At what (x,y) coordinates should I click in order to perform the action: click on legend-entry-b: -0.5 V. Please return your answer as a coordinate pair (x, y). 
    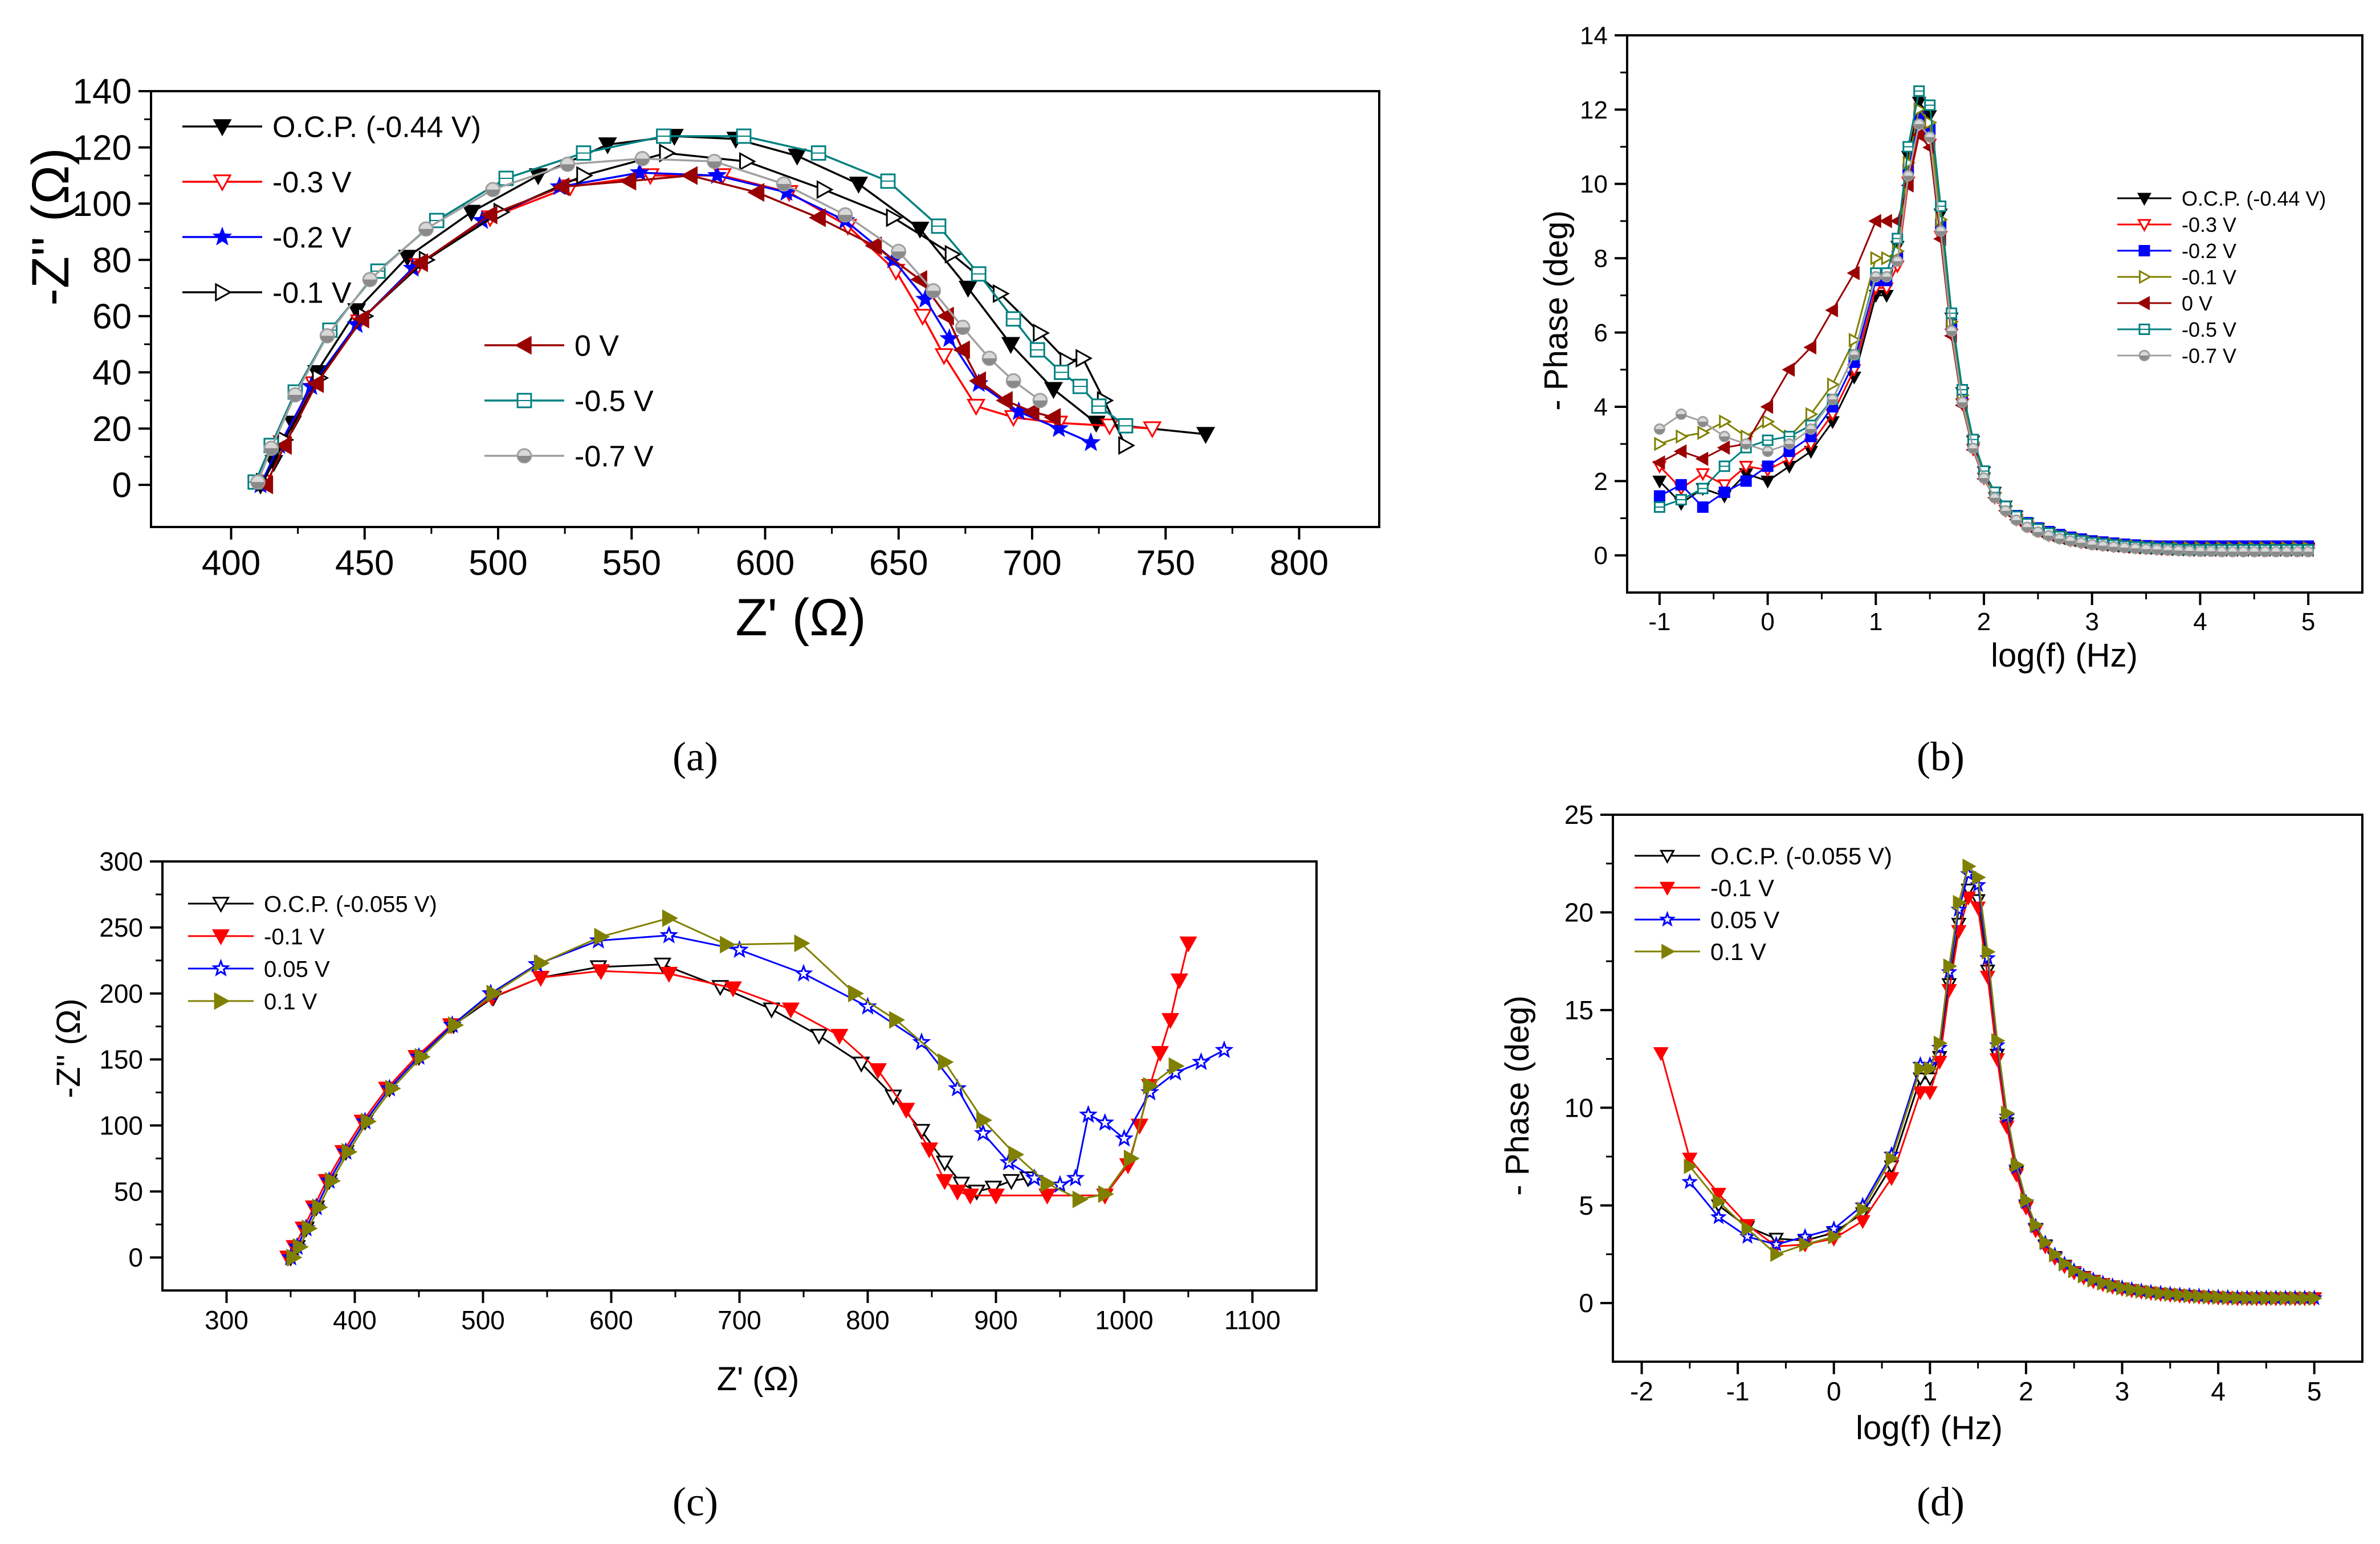
    Looking at the image, I should click on (2176, 329).